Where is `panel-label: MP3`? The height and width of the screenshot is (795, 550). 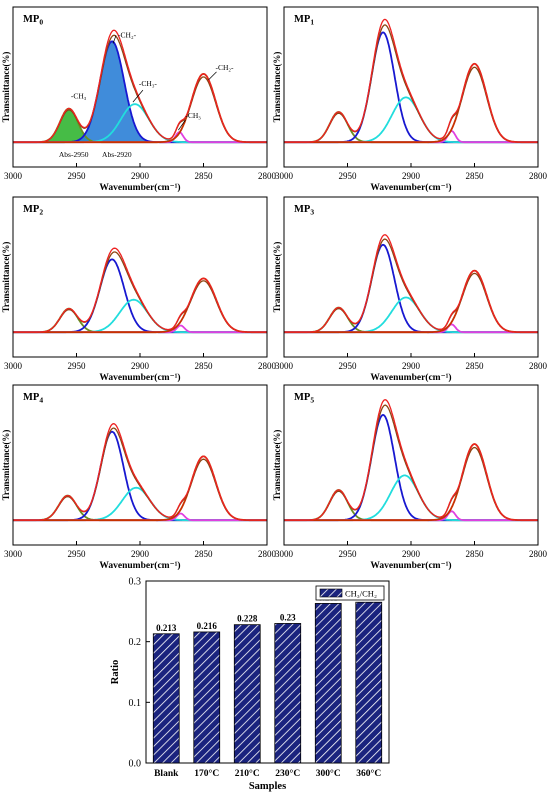 panel-label: MP3 is located at coordinates (304, 210).